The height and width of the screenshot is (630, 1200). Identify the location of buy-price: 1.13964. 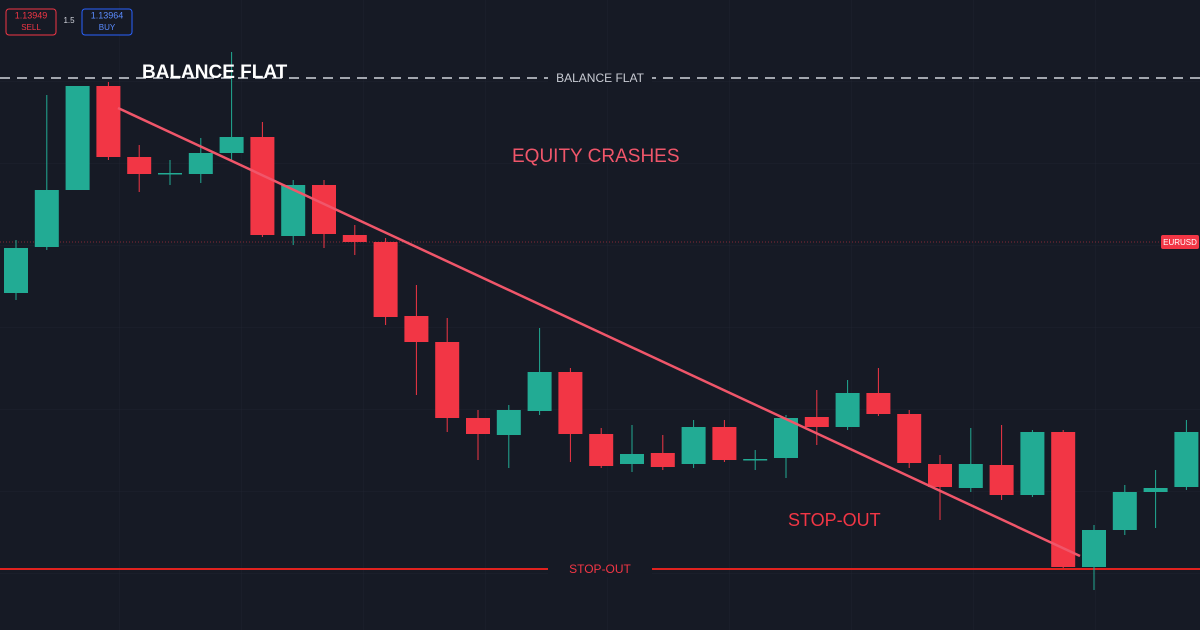
(107, 15).